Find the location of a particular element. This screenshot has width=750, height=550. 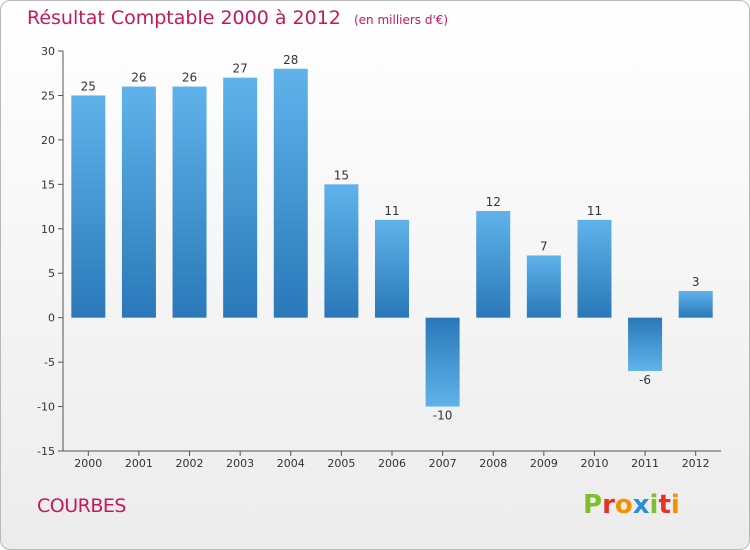

logo-letter: t is located at coordinates (664, 505).